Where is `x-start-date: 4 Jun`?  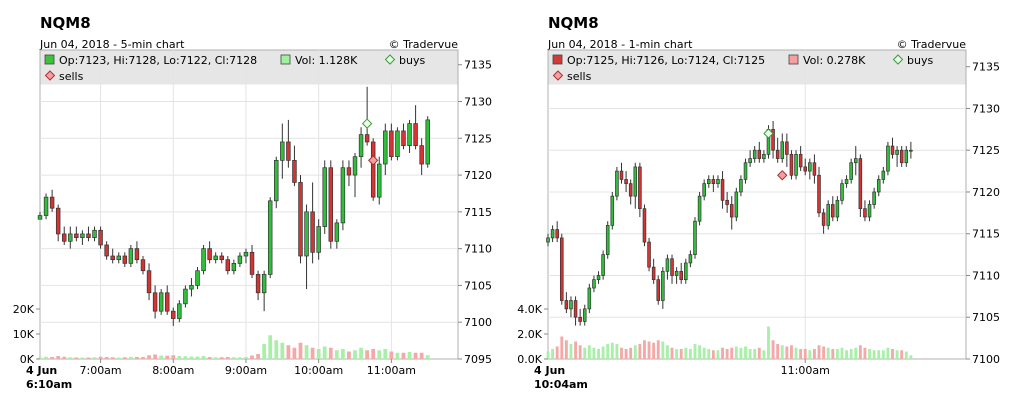
x-start-date: 4 Jun is located at coordinates (549, 370).